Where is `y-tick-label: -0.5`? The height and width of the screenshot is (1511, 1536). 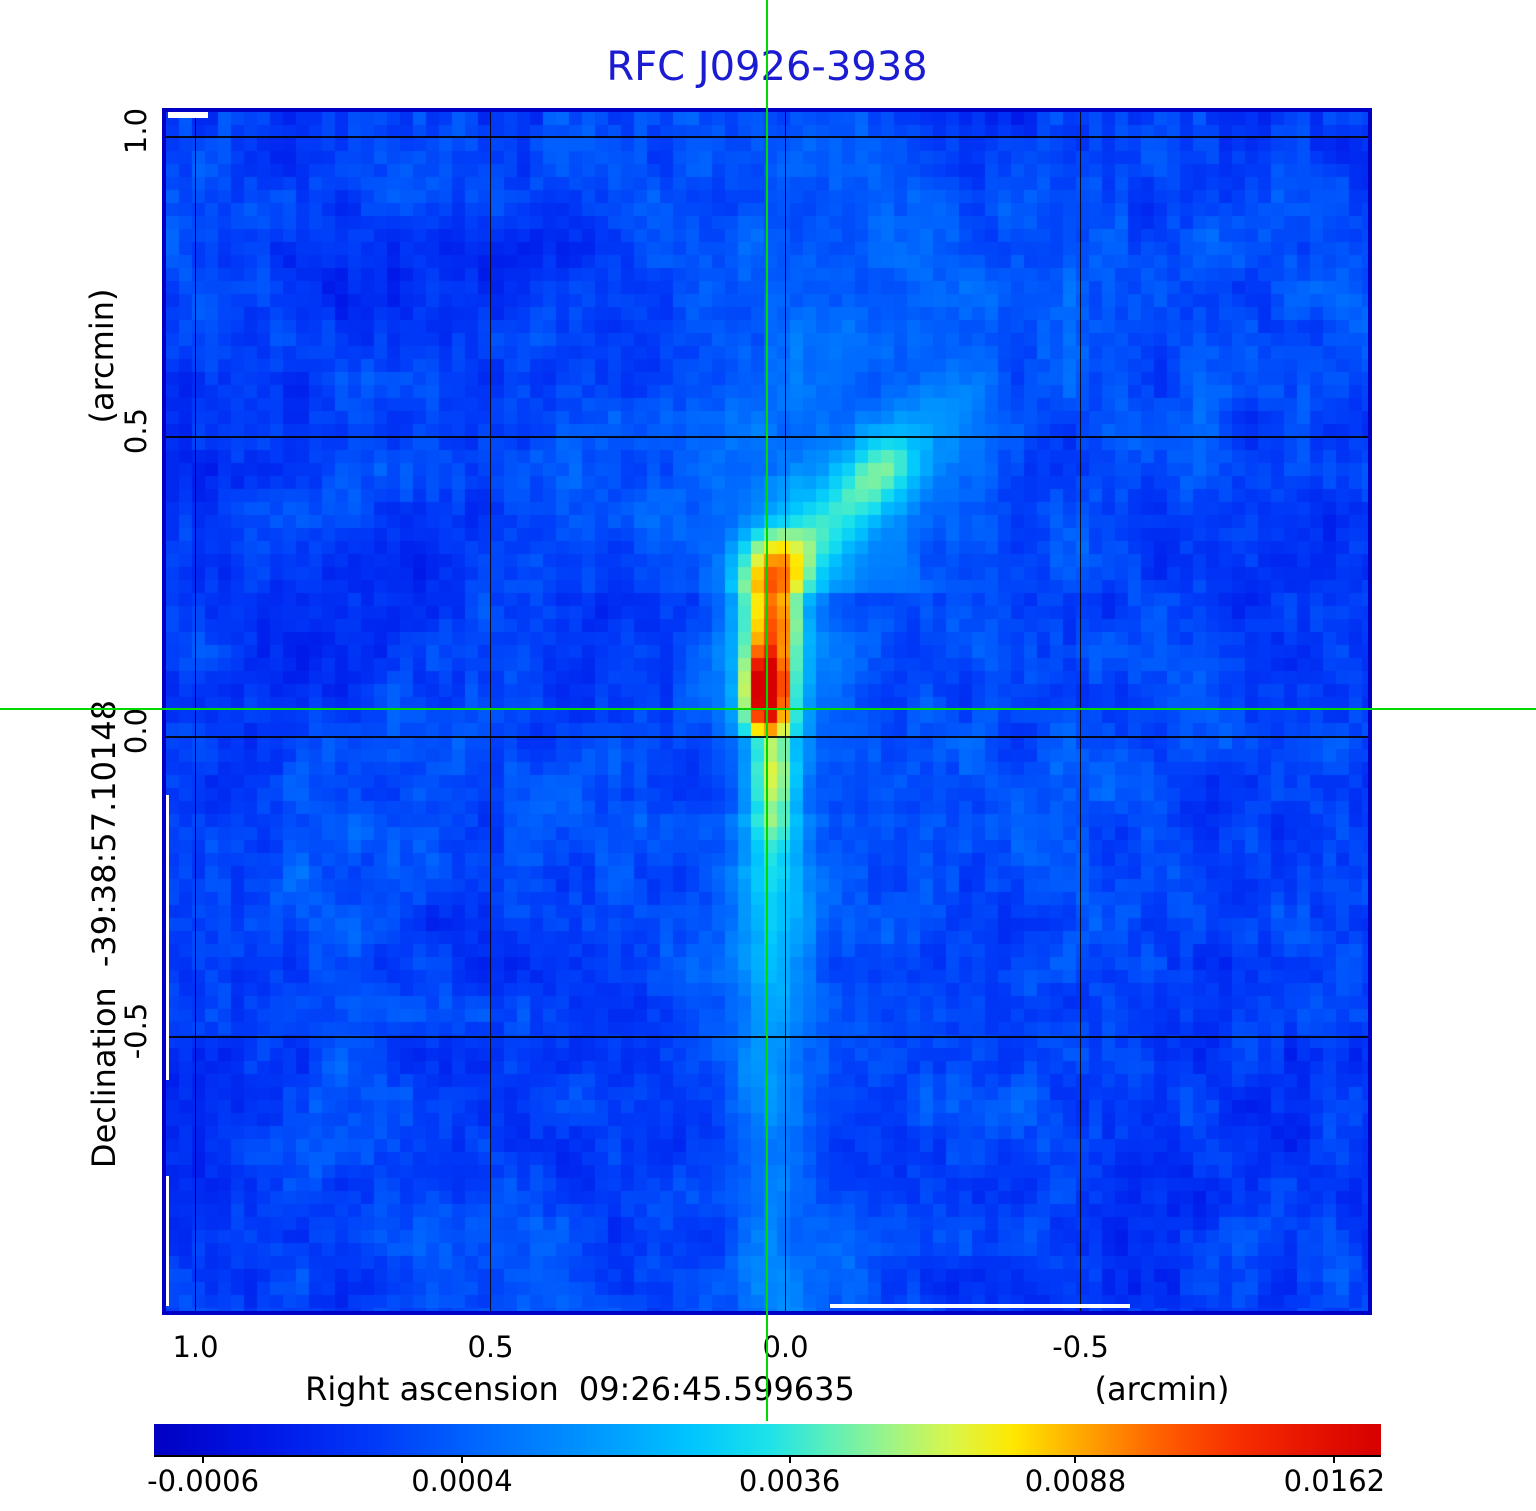 y-tick-label: -0.5 is located at coordinates (136, 1031).